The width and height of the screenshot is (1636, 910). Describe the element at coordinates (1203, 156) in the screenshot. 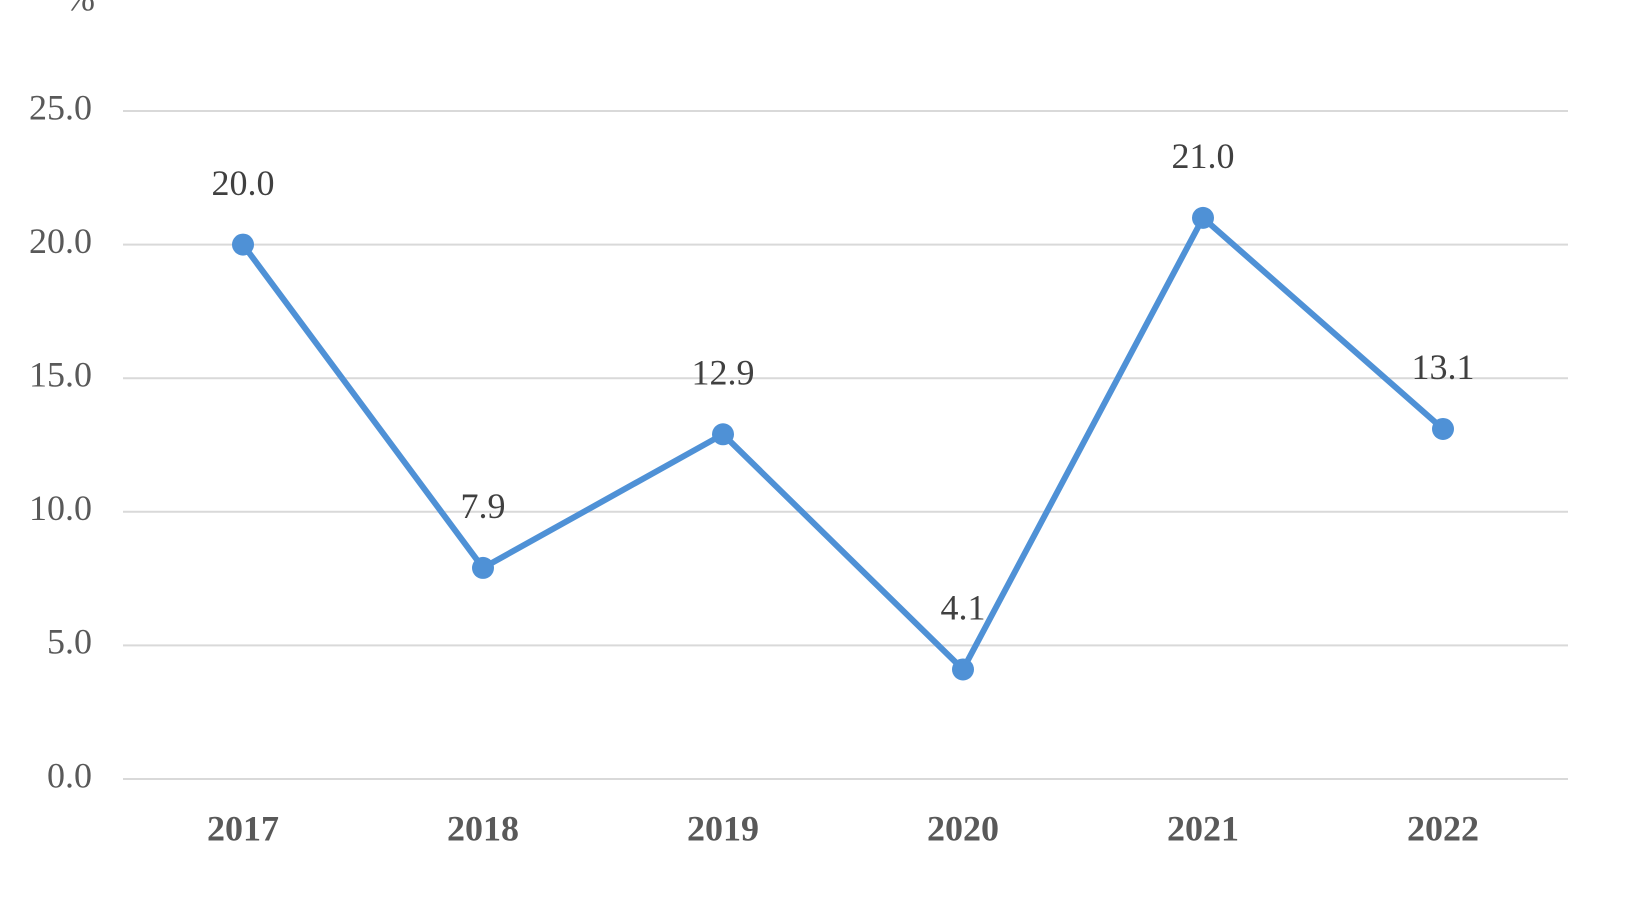

I see `data-label: 21.0` at that location.